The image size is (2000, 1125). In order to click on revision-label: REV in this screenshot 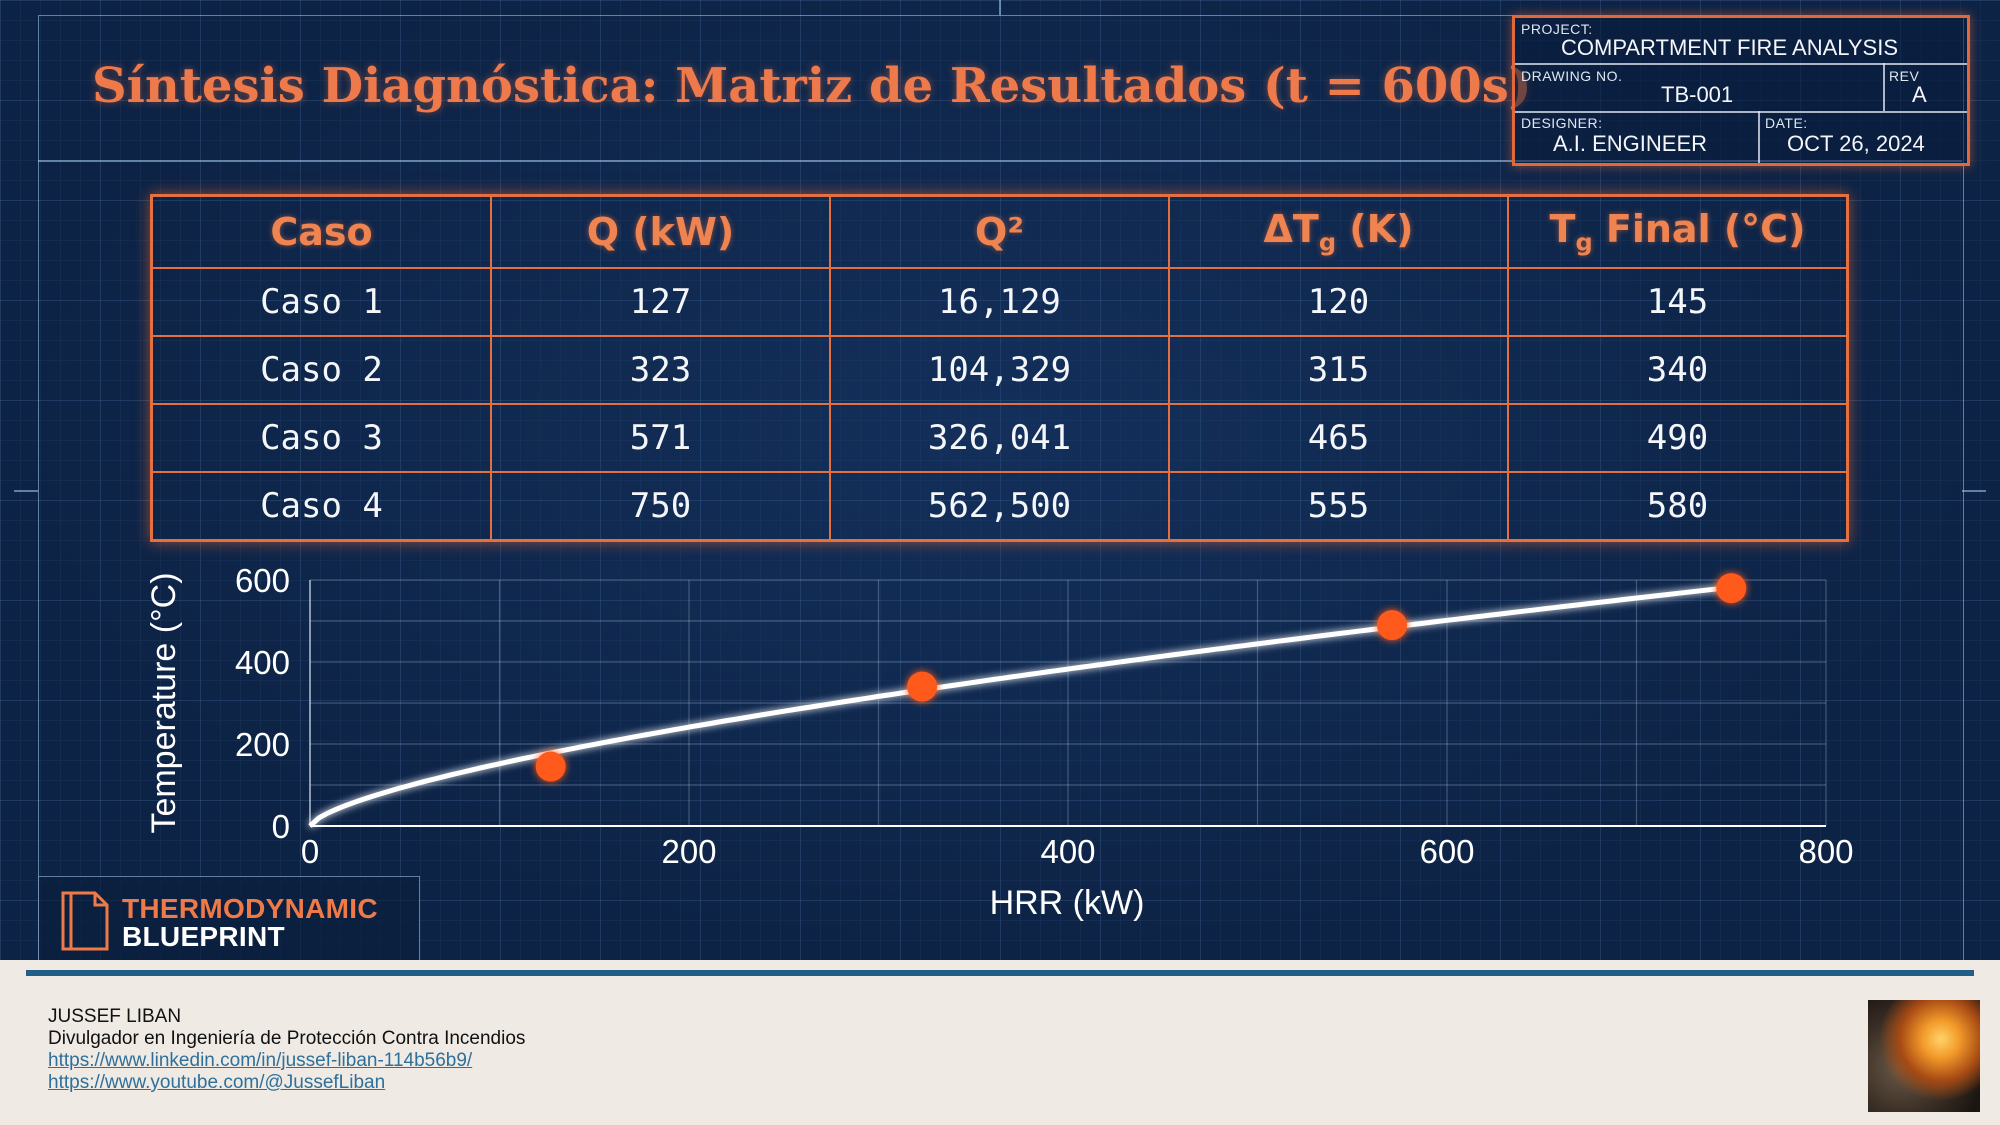, I will do `click(1904, 76)`.